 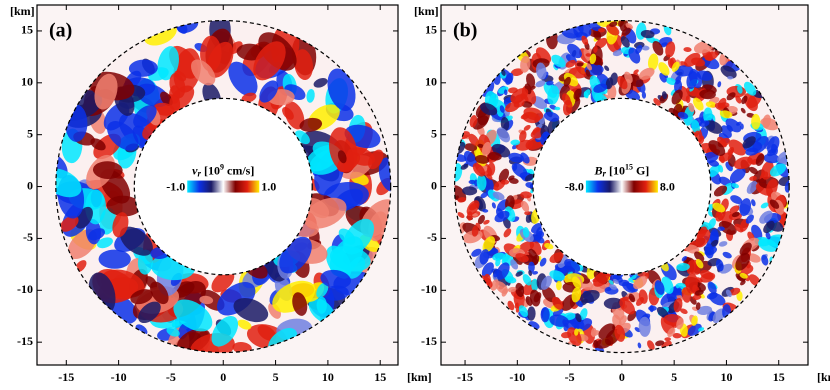 I want to click on colorbar-title: vr [109 cm/s], so click(x=223, y=170).